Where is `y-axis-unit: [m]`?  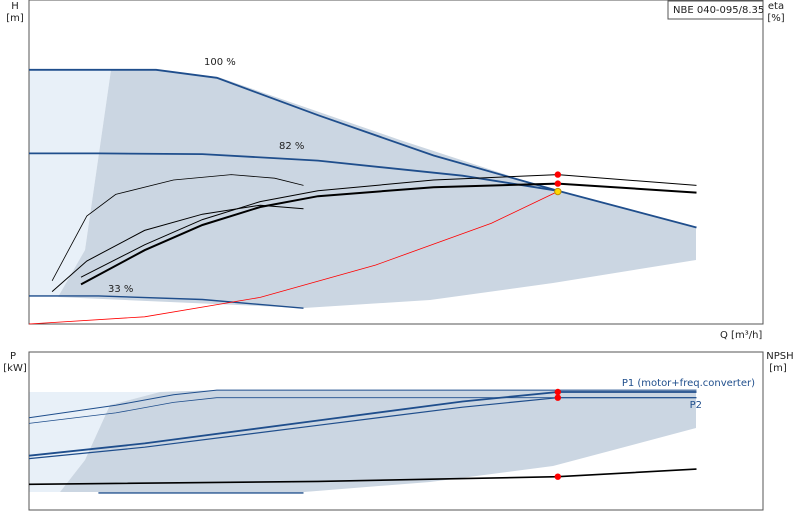
y-axis-unit: [m] is located at coordinates (15, 18).